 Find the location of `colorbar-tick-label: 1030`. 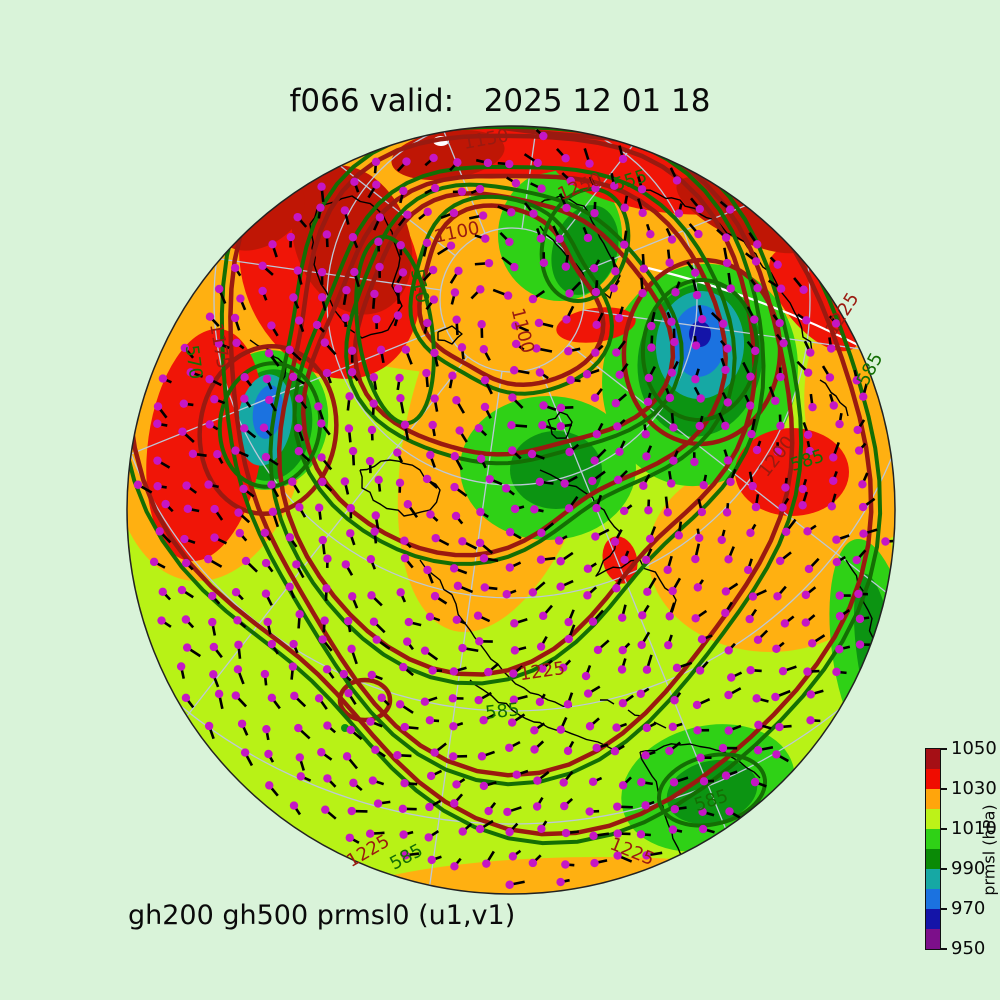

colorbar-tick-label: 1030 is located at coordinates (974, 788).